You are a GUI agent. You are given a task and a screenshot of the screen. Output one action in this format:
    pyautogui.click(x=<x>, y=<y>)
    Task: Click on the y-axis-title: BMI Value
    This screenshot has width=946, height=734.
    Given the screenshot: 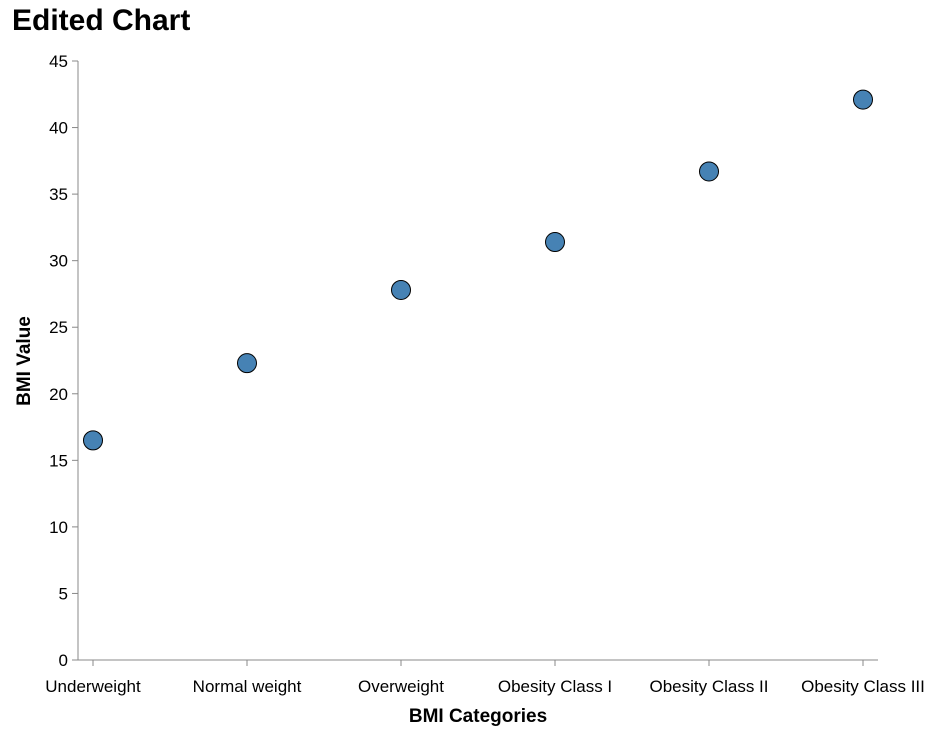 What is the action you would take?
    pyautogui.click(x=24, y=361)
    